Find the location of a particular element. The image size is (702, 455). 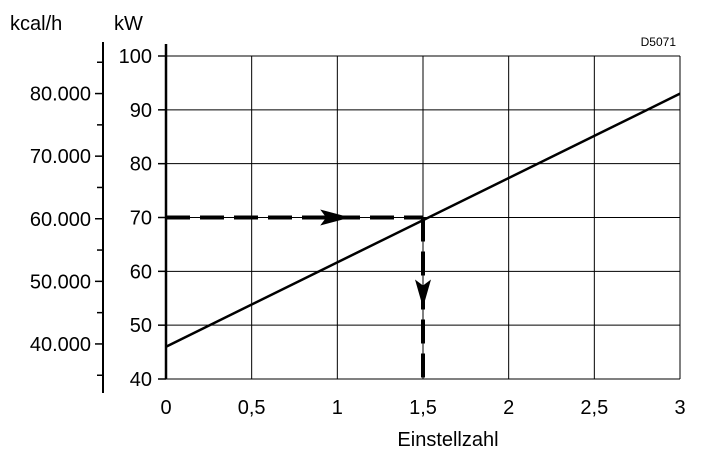

x-tick-label: 2,5 is located at coordinates (594, 408).